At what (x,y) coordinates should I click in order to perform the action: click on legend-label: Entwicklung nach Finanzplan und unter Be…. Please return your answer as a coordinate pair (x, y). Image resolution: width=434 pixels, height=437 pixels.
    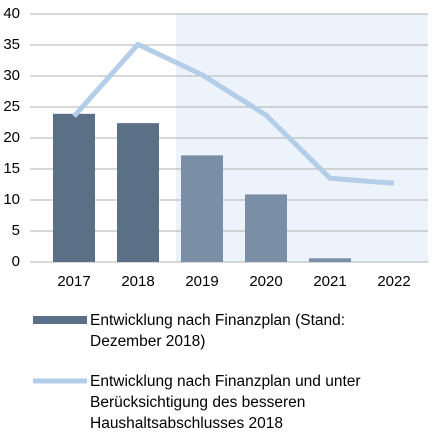
    Looking at the image, I should click on (225, 402).